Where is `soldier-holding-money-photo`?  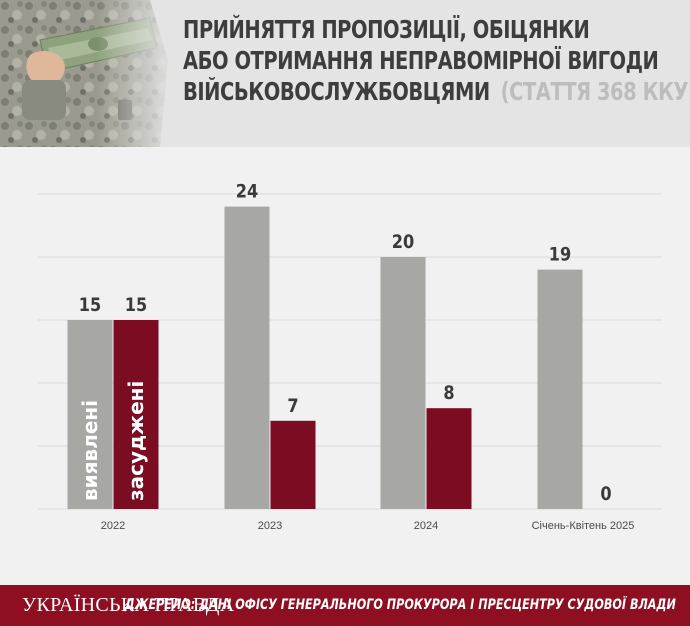
soldier-holding-money-photo is located at coordinates (87, 73).